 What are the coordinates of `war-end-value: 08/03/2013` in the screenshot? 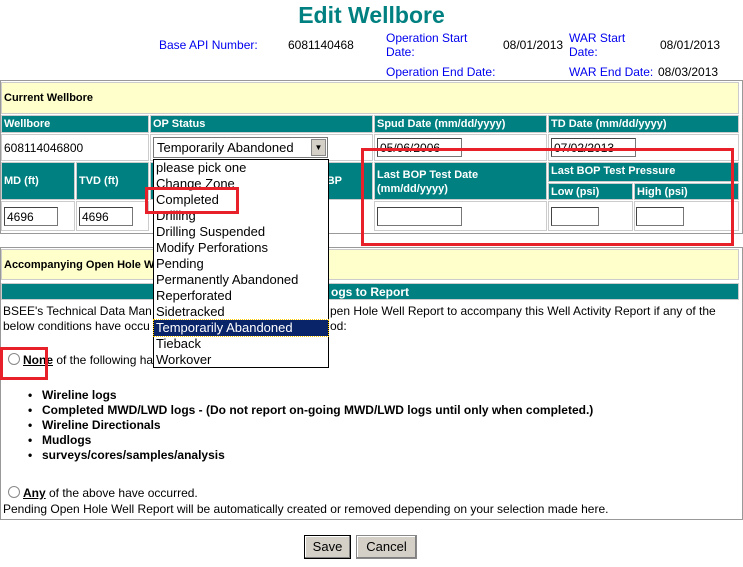 It's located at (688, 72).